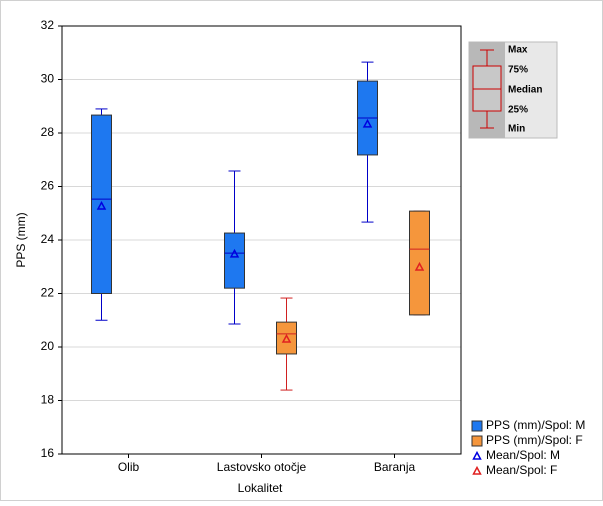 Image resolution: width=603 pixels, height=506 pixels. What do you see at coordinates (521, 470) in the screenshot?
I see `legend-label: Mean/Spol: F` at bounding box center [521, 470].